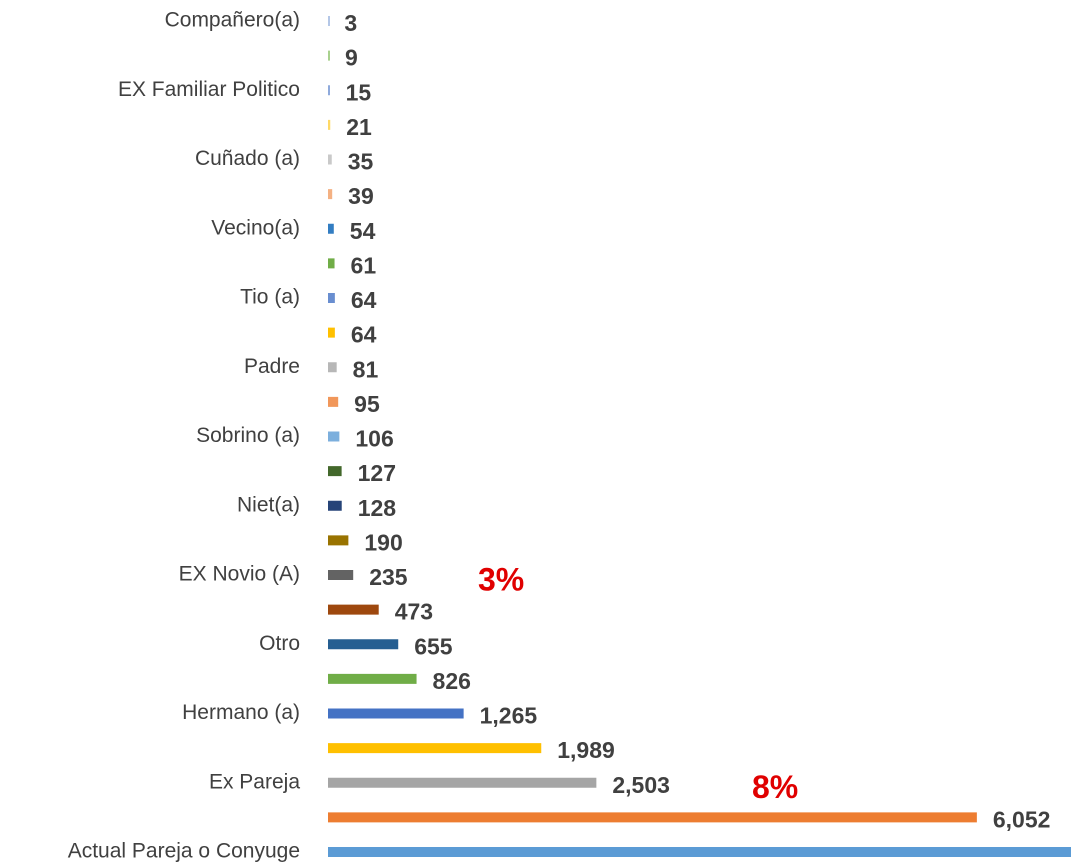 The height and width of the screenshot is (868, 1071). Describe the element at coordinates (501, 579) in the screenshot. I see `annotation: 3%` at that location.